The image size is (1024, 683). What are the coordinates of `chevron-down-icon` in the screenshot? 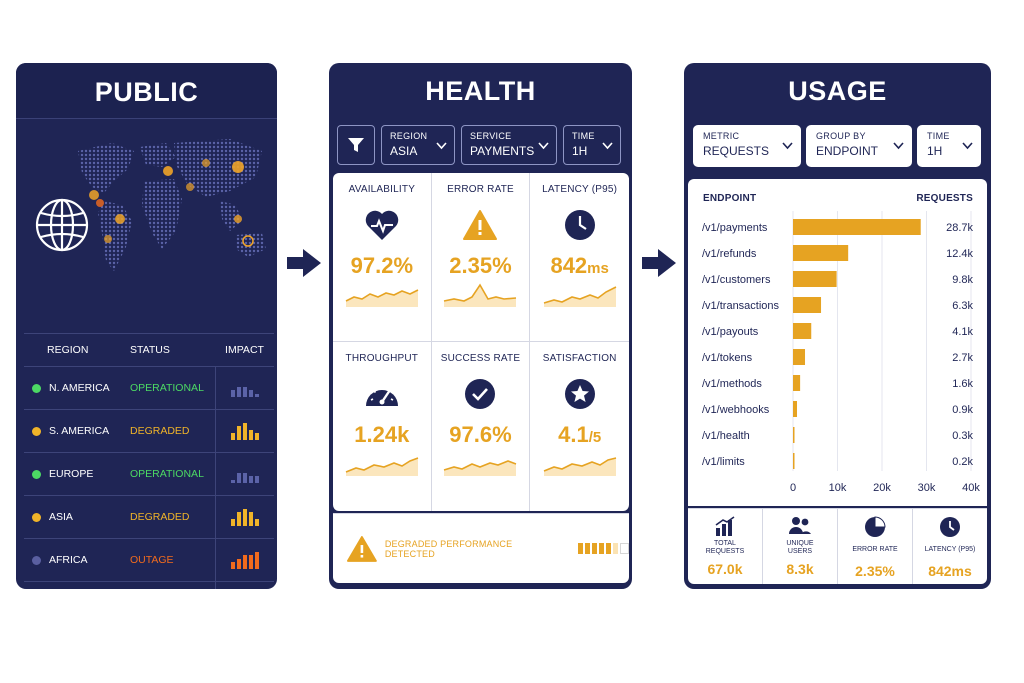 It's located at (543, 146).